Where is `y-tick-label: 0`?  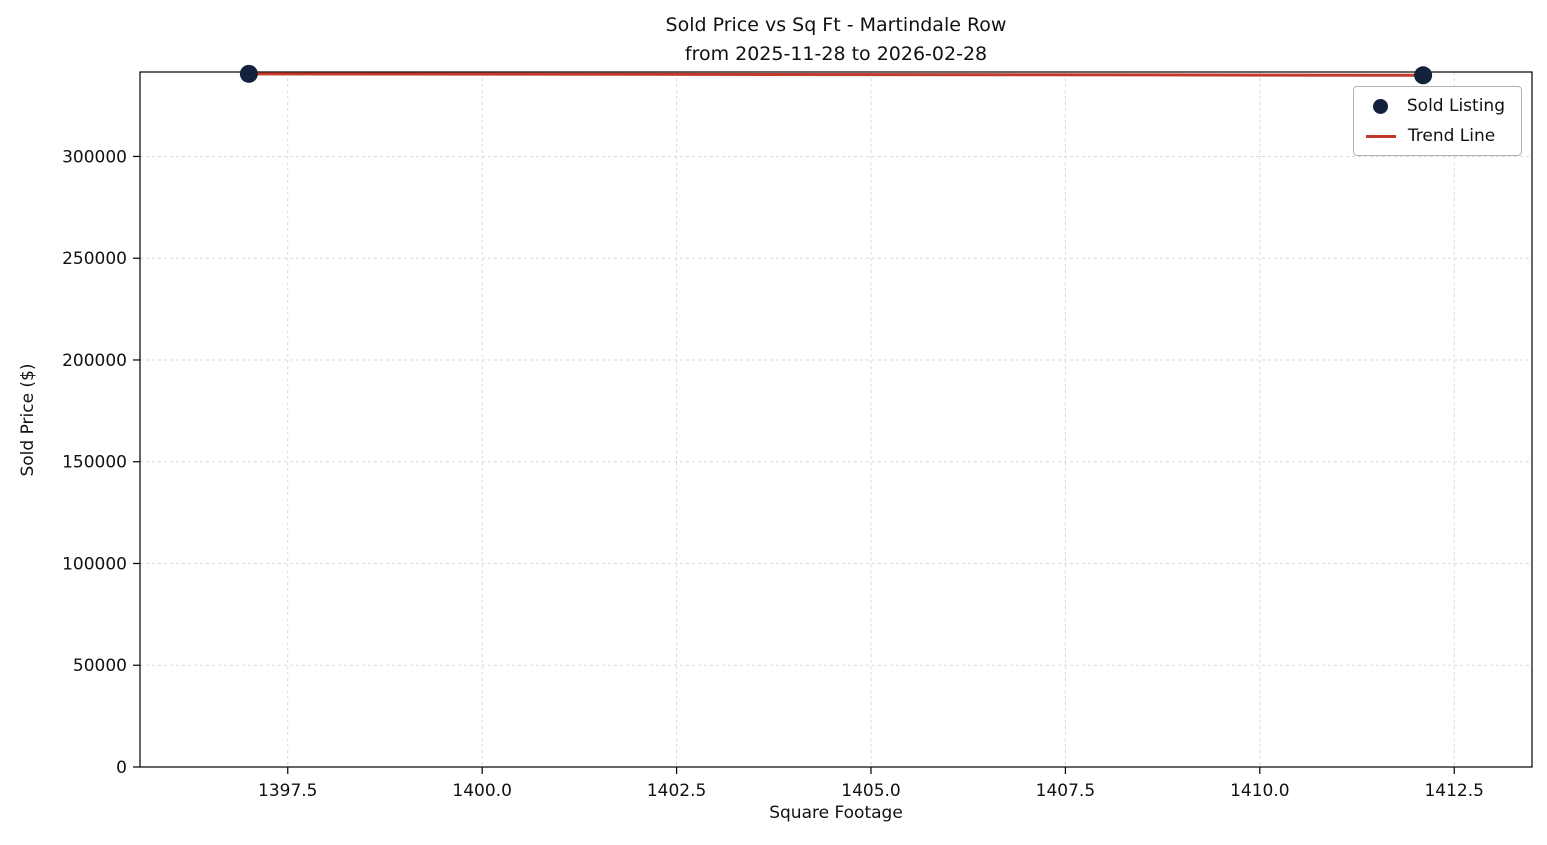 y-tick-label: 0 is located at coordinates (121, 768).